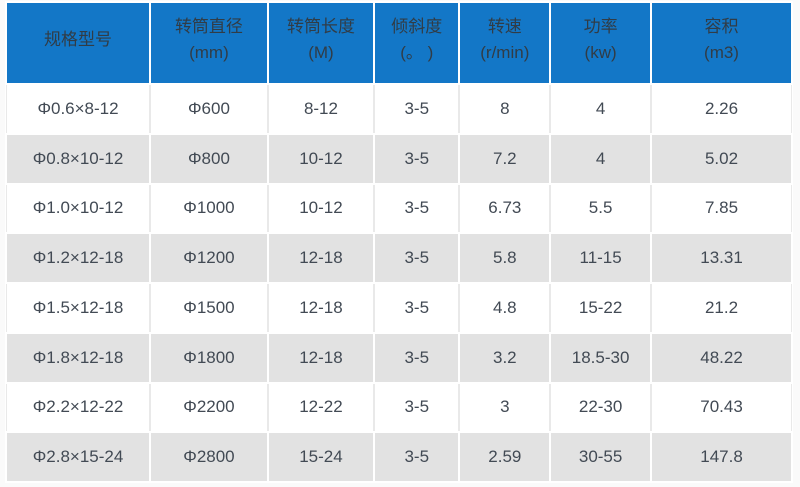 This screenshot has width=800, height=487. What do you see at coordinates (601, 407) in the screenshot?
I see `spec-cell: 22-30` at bounding box center [601, 407].